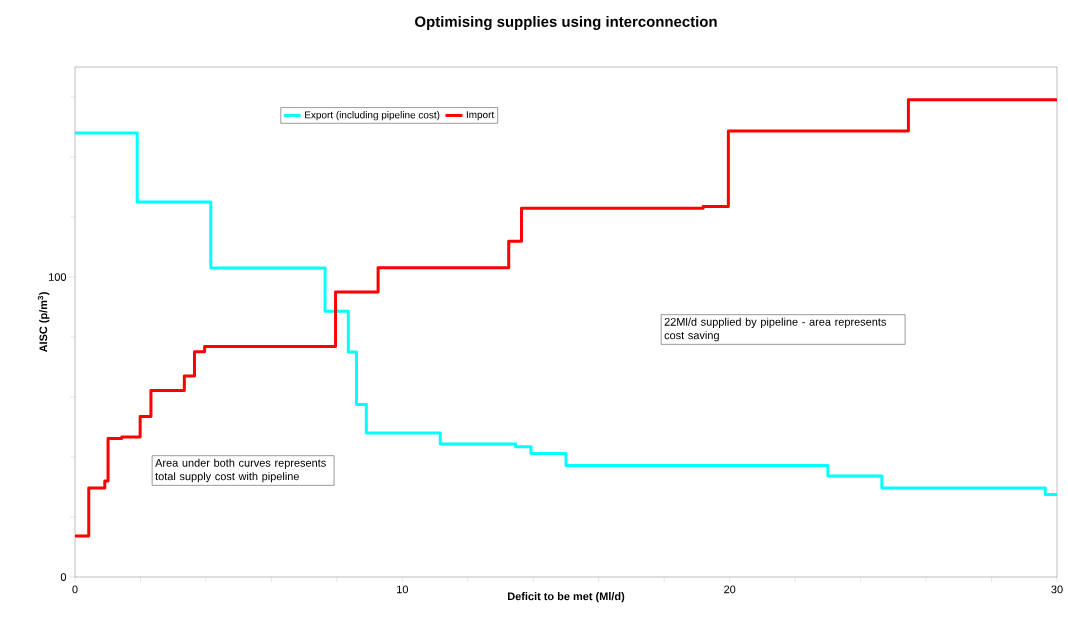  Describe the element at coordinates (58, 277) in the screenshot. I see `y-tick-label: 100` at that location.